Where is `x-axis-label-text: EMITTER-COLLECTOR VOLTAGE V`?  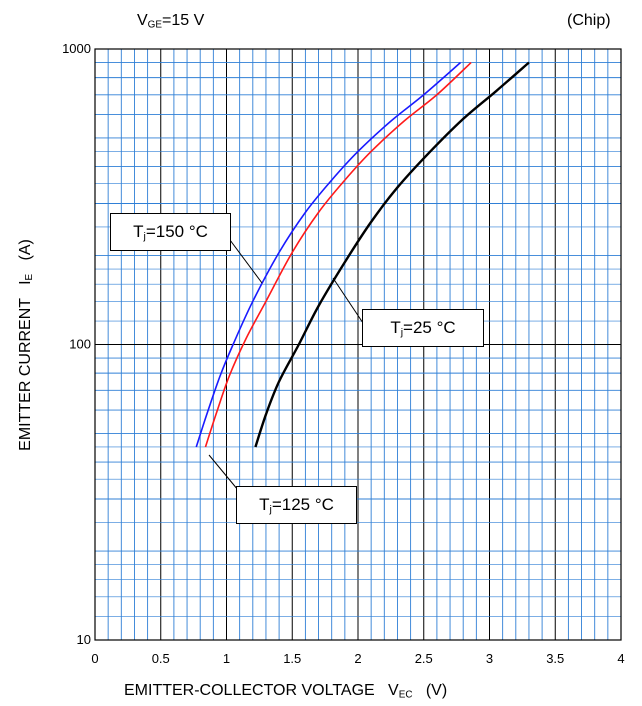 x-axis-label-text: EMITTER-COLLECTOR VOLTAGE V is located at coordinates (261, 690).